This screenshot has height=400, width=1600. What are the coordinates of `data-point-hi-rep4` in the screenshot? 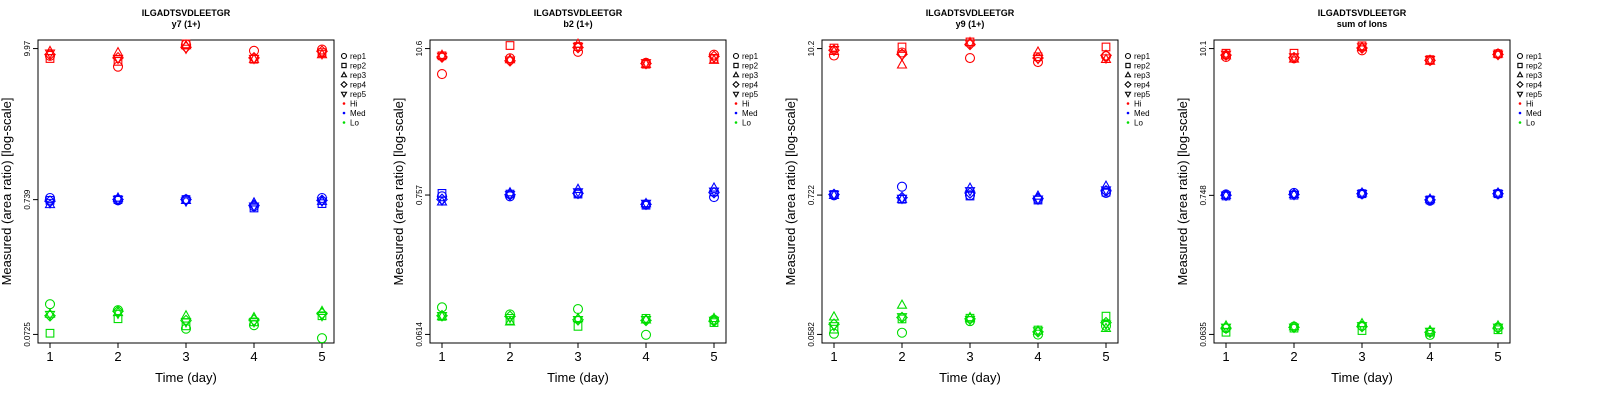 It's located at (322, 51).